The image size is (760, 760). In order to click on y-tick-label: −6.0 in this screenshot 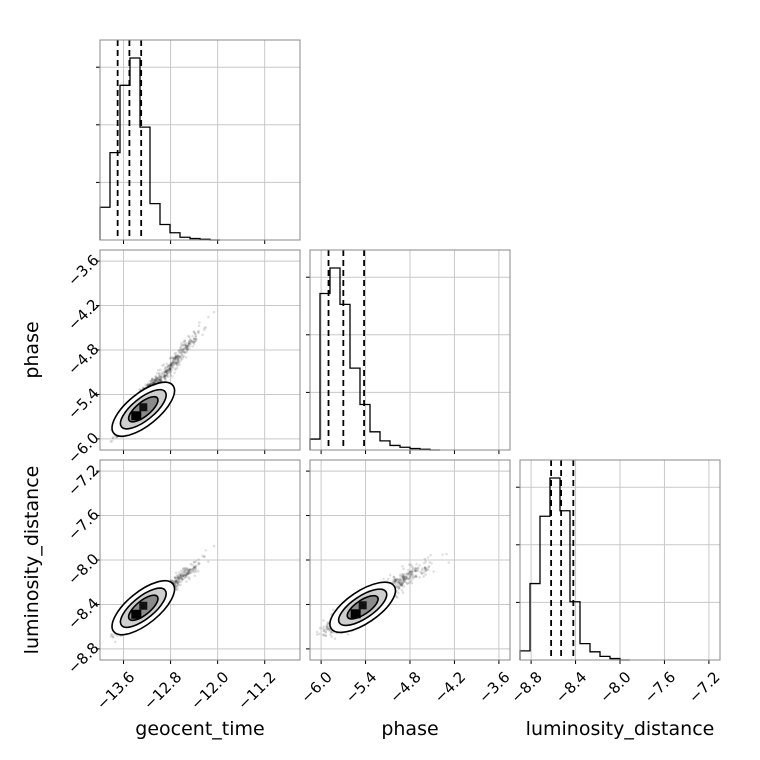, I will do `click(83, 448)`.